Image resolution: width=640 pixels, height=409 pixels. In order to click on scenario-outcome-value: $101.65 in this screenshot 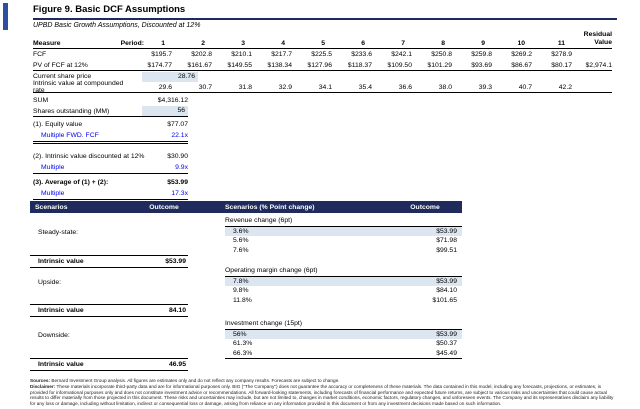, I will do `click(444, 300)`.